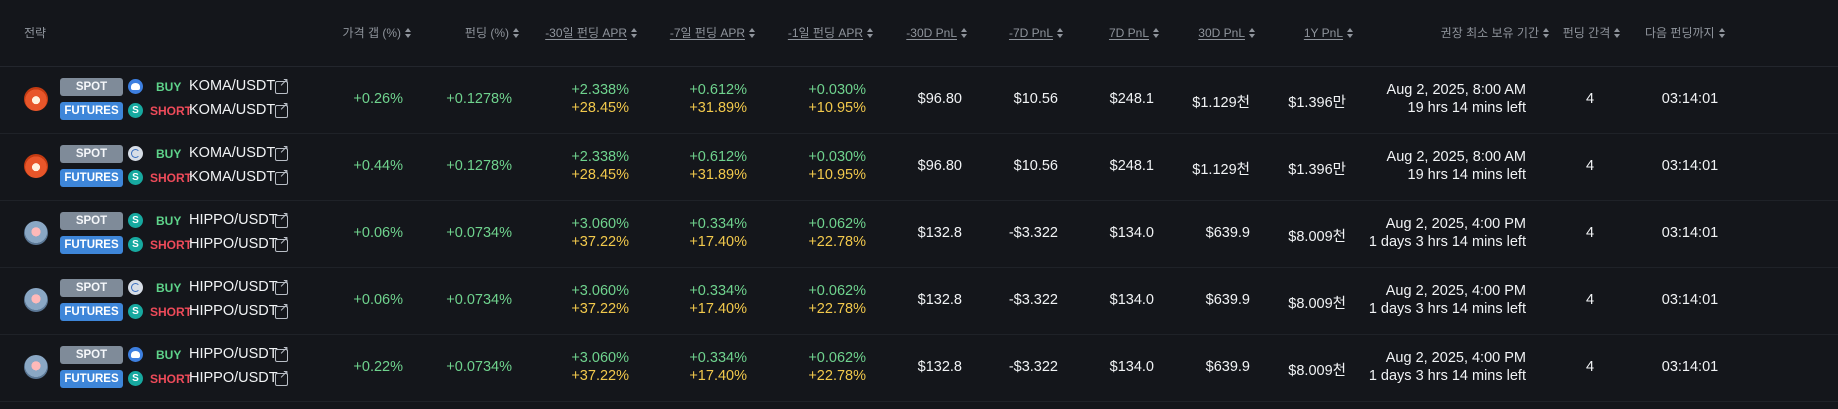 This screenshot has height=409, width=1838. What do you see at coordinates (233, 311) in the screenshot?
I see `futures-pair: HIPPO/USDT` at bounding box center [233, 311].